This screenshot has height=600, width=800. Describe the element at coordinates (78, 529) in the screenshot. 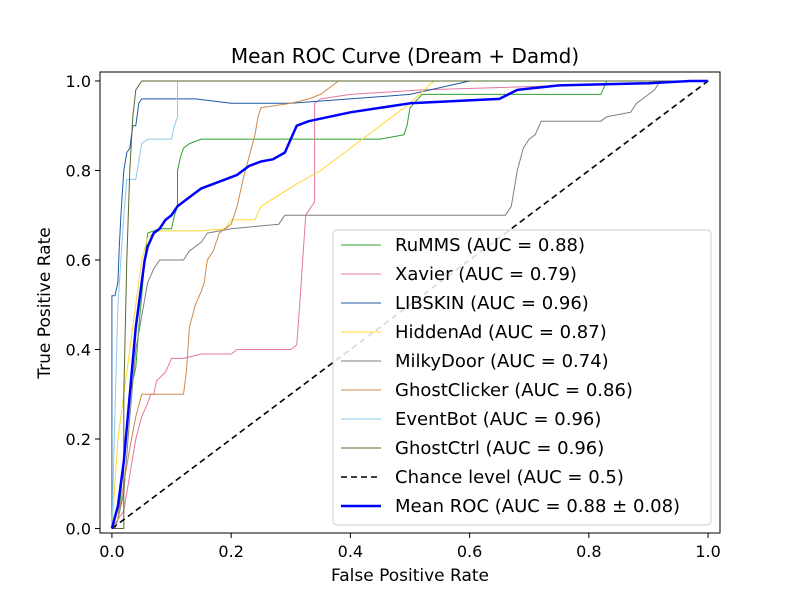

I see `y-tick-label: 0.0` at that location.